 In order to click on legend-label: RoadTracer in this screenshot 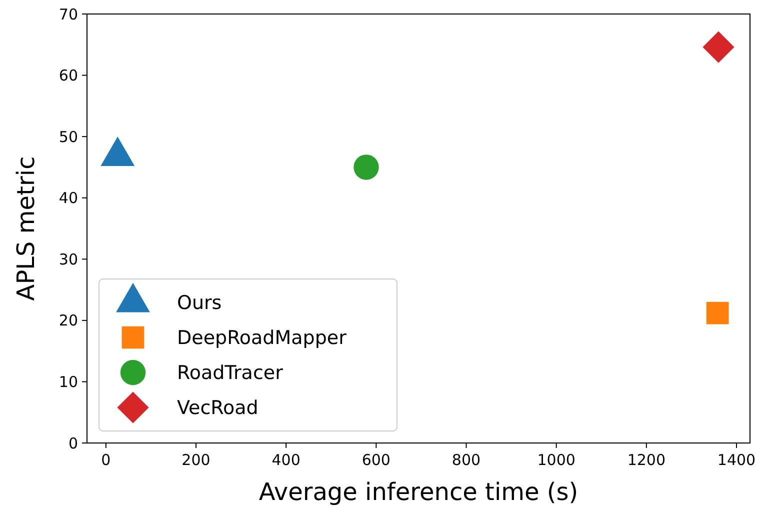, I will do `click(230, 373)`.